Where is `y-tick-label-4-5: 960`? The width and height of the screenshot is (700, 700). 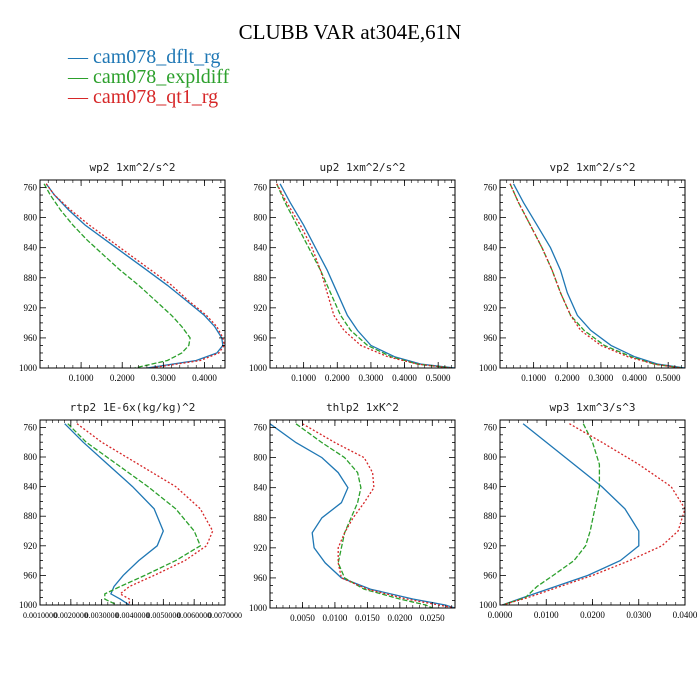 y-tick-label-4-5: 960 is located at coordinates (261, 578).